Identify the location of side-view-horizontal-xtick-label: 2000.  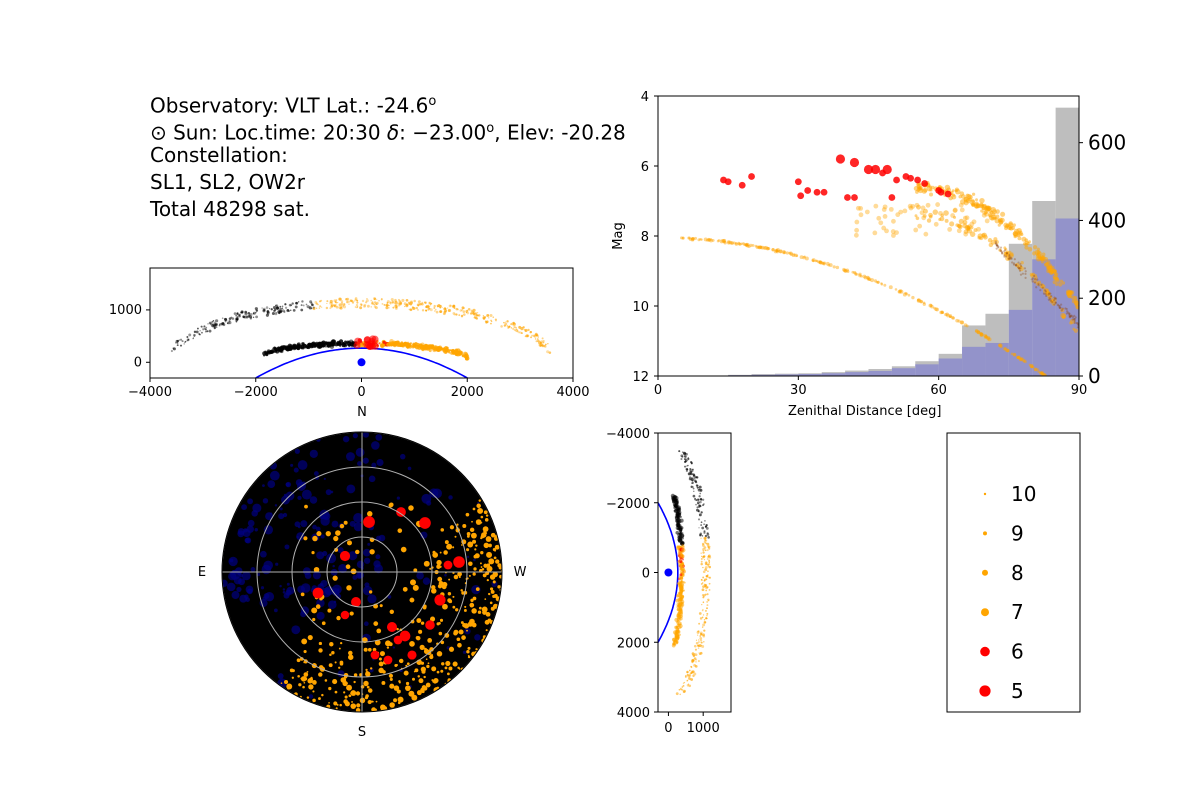
(467, 392).